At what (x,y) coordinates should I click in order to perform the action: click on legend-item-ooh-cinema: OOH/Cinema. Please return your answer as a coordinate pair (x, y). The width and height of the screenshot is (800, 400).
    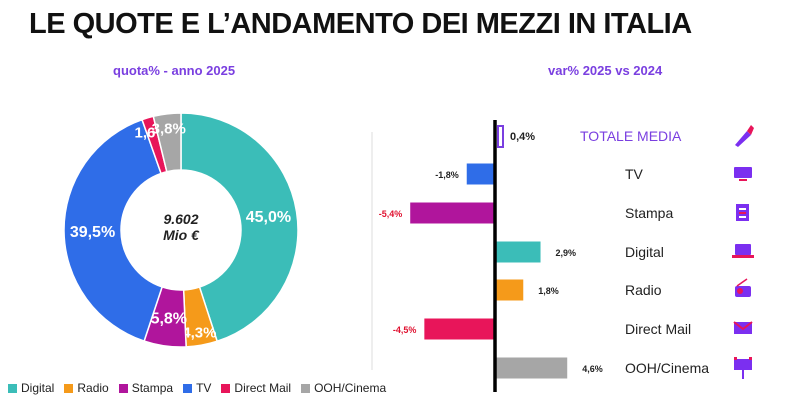
    Looking at the image, I should click on (343, 388).